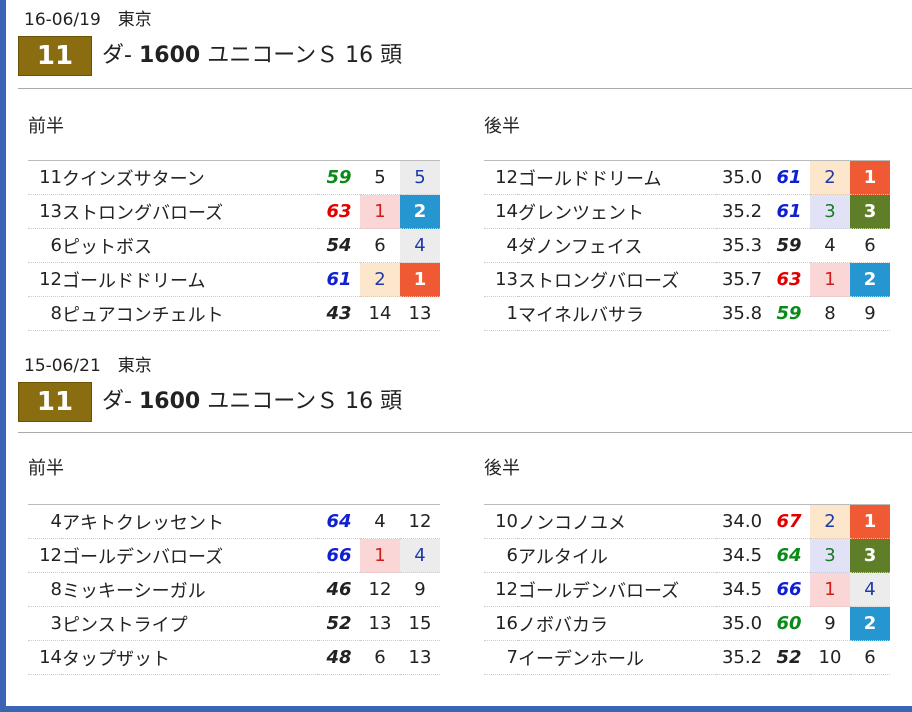 The image size is (912, 712). What do you see at coordinates (234, 177) in the screenshot?
I see `table-row: 11 クインズサターン 59 5 5` at bounding box center [234, 177].